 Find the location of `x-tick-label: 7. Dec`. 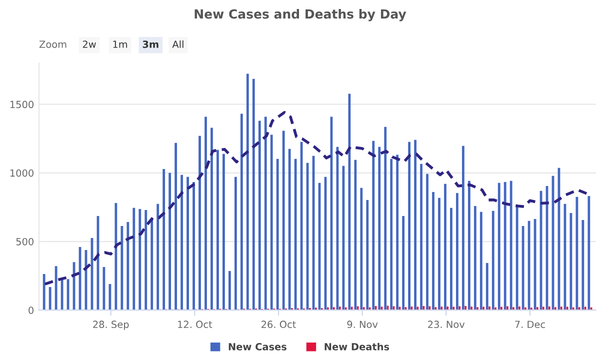

x-tick-label: 7. Dec is located at coordinates (530, 324).